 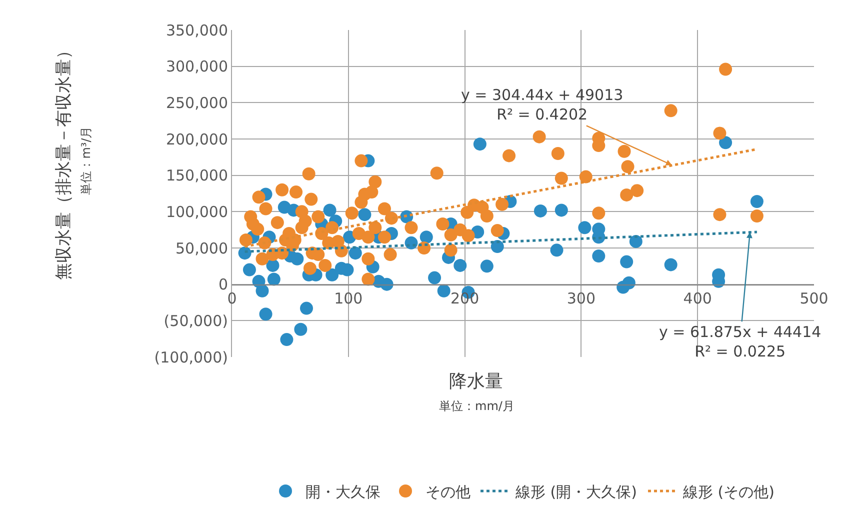 I want to click on y-tick-label: 50,000, so click(x=202, y=248).